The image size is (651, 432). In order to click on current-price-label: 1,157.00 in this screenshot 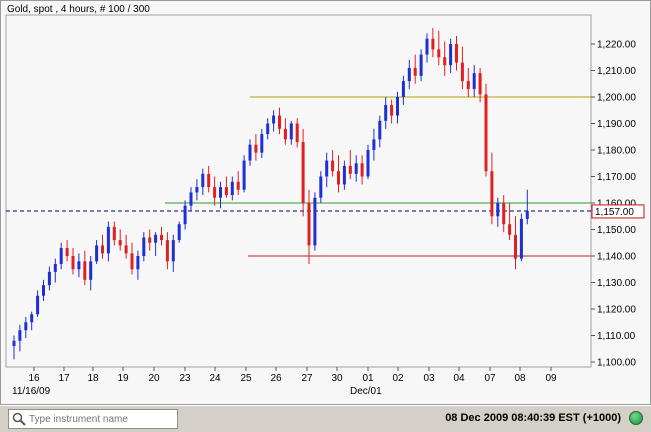, I will do `click(614, 212)`.